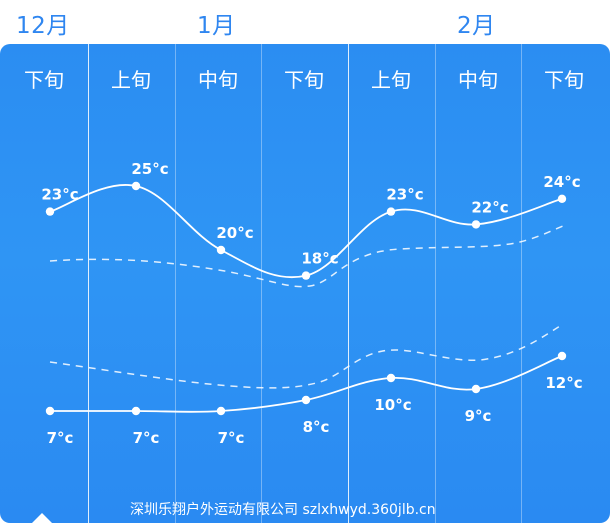 This screenshot has width=610, height=523. Describe the element at coordinates (44, 80) in the screenshot. I see `period-label-0: 下旬` at that location.